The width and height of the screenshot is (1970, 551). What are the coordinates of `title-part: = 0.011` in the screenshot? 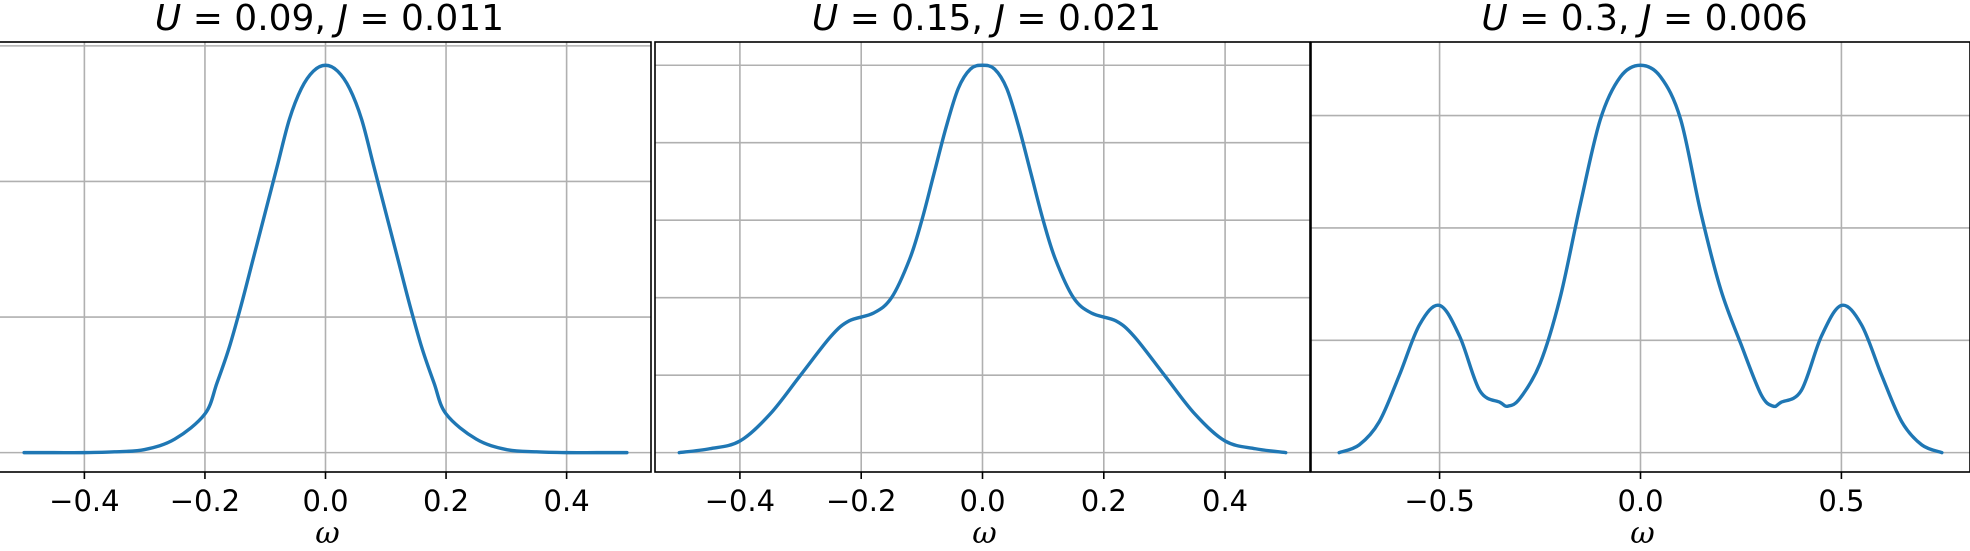 It's located at (426, 19).